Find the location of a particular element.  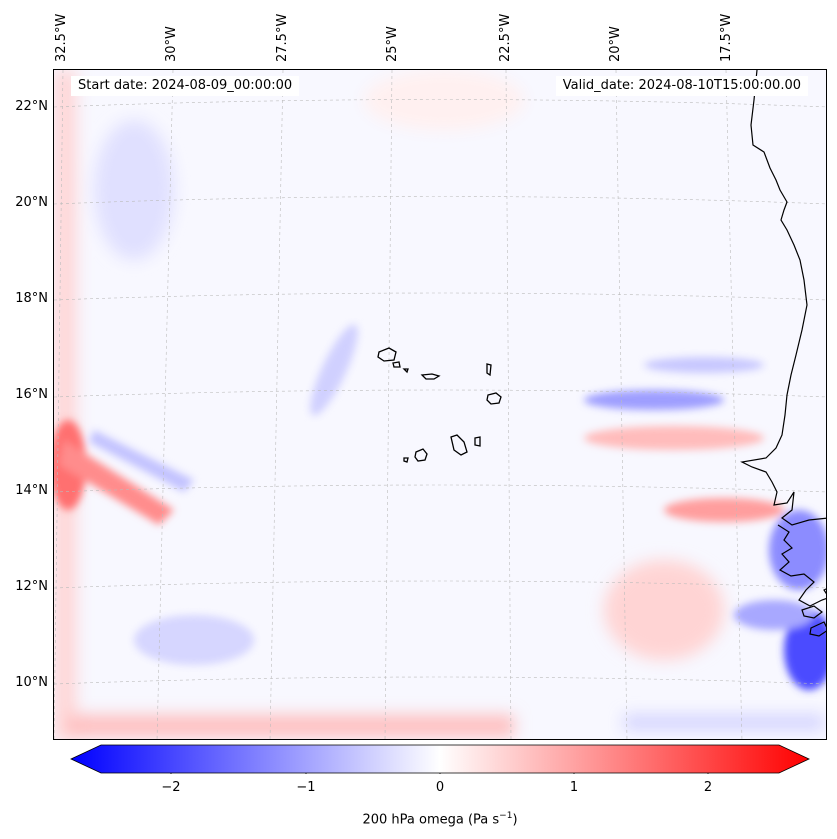

lat-label-10n: 10°N is located at coordinates (31, 682).